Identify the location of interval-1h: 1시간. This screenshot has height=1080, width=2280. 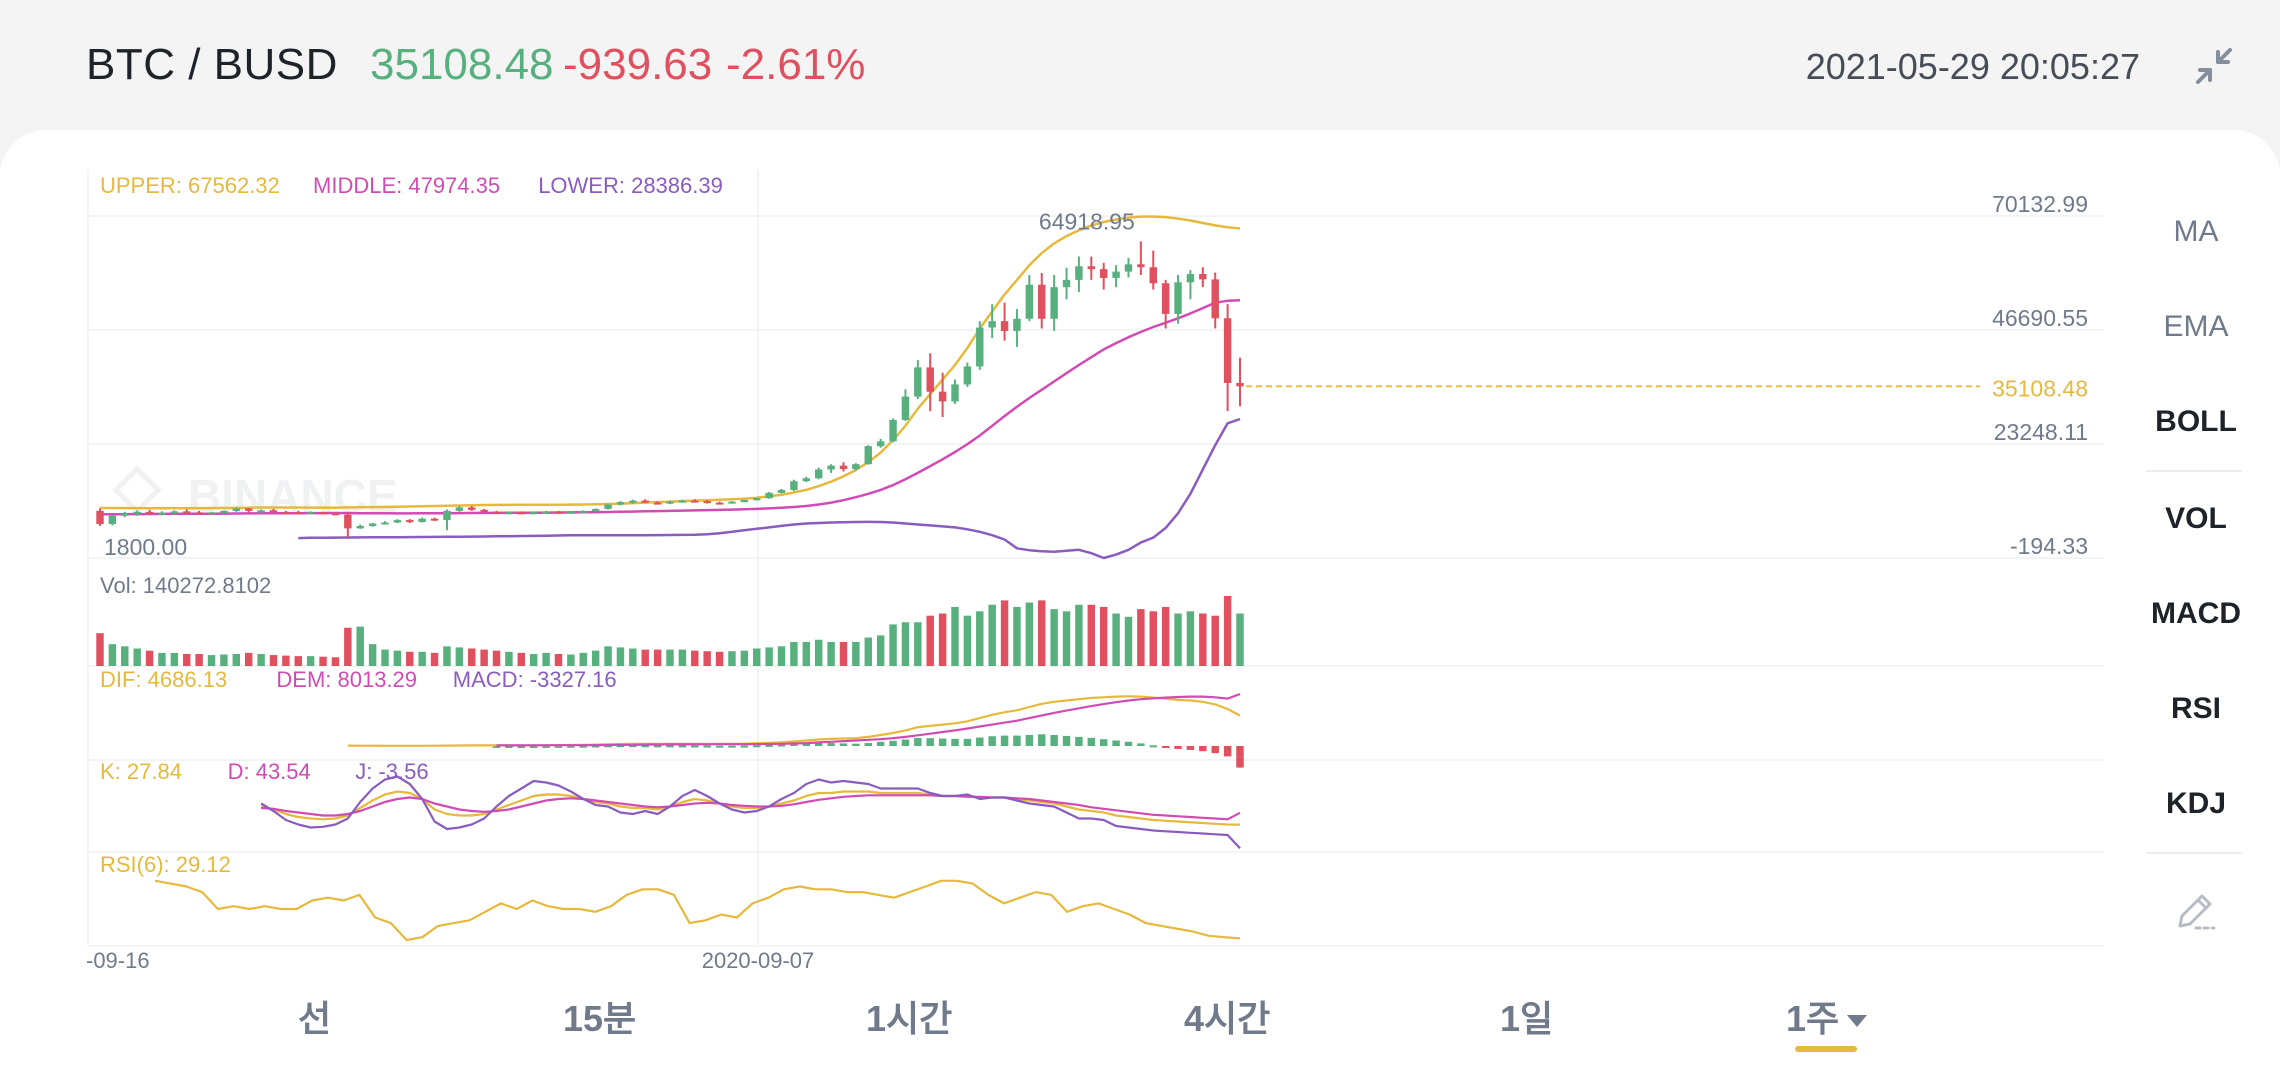
(909, 1018).